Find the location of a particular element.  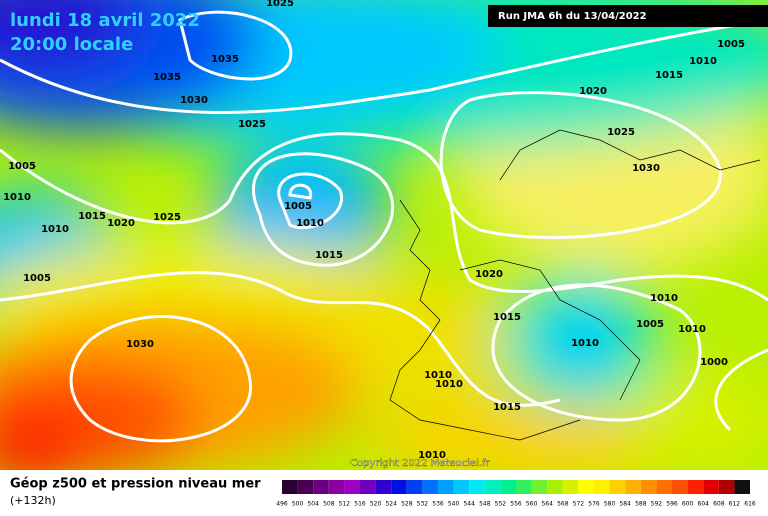

legend-label: 500 is located at coordinates (298, 504).